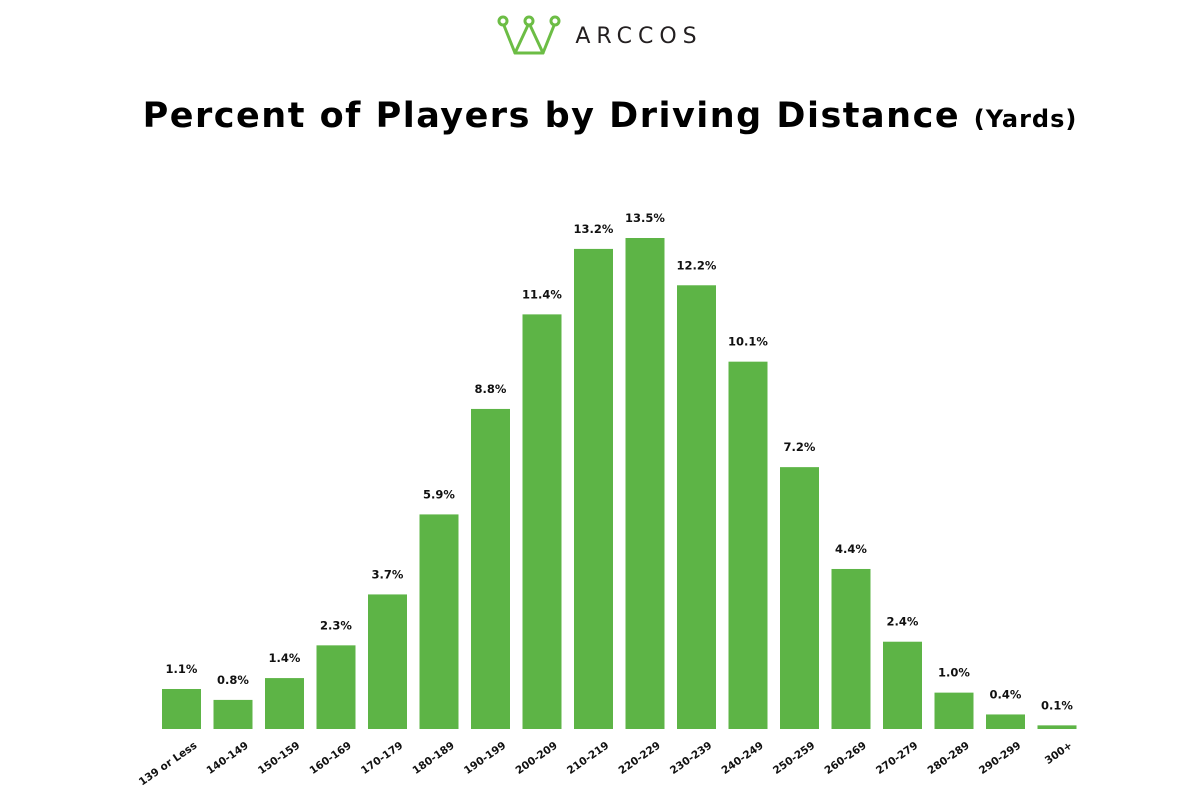 This screenshot has height=800, width=1200. What do you see at coordinates (388, 574) in the screenshot?
I see `bar-value-label-4: 3.7%` at bounding box center [388, 574].